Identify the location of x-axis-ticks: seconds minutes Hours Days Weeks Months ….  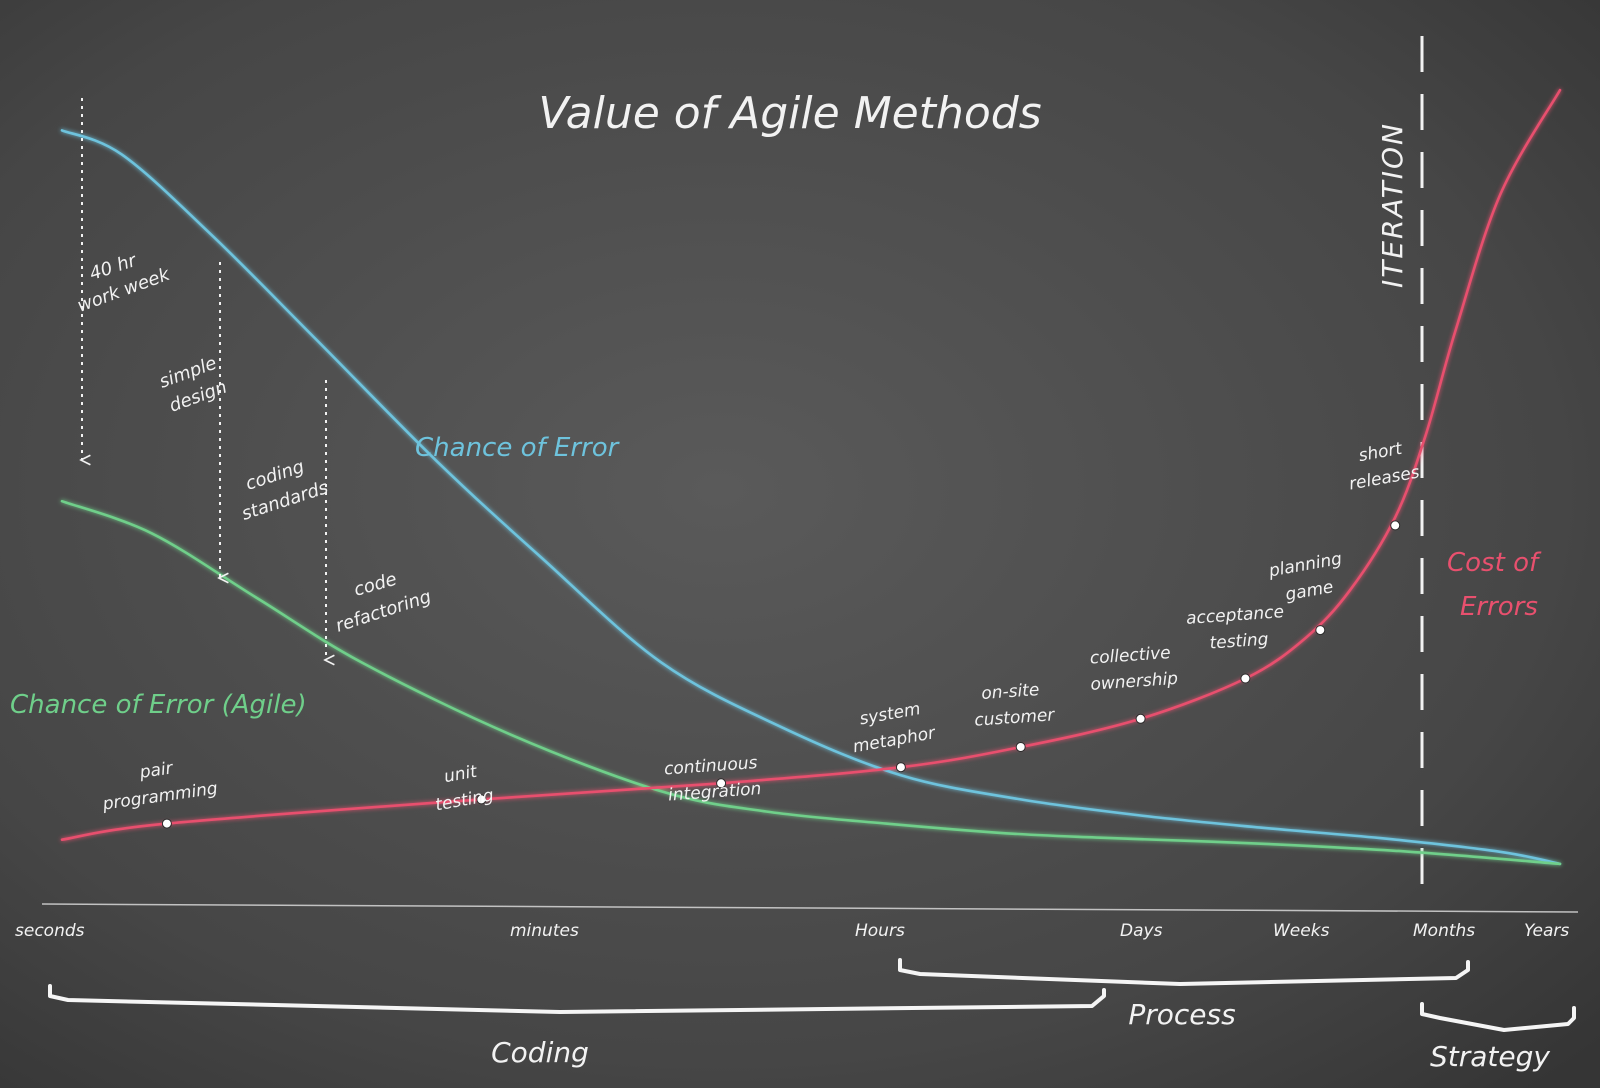
(792, 931).